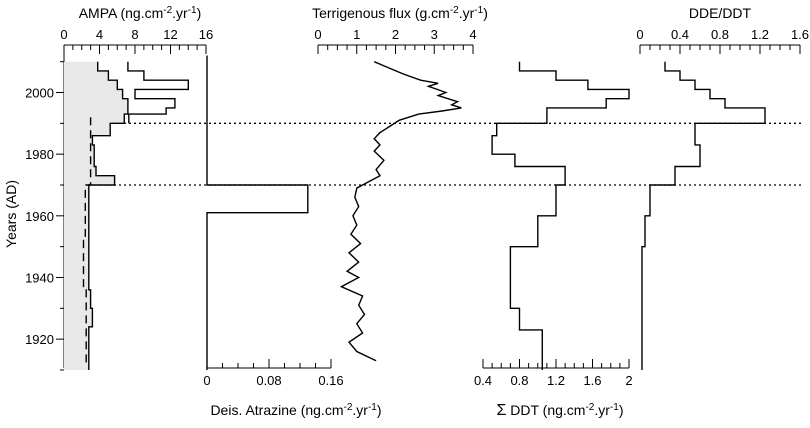 The width and height of the screenshot is (810, 428). What do you see at coordinates (454, 10) in the screenshot?
I see `terr-title-exp1: -2` at bounding box center [454, 10].